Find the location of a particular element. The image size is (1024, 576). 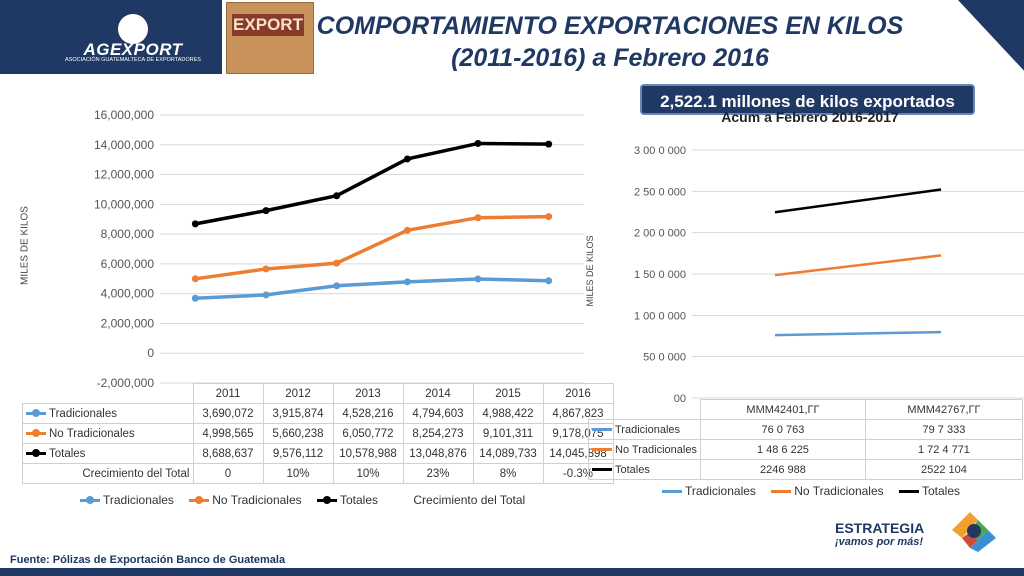

y-tick-label: 8,000,000 is located at coordinates (128, 234).